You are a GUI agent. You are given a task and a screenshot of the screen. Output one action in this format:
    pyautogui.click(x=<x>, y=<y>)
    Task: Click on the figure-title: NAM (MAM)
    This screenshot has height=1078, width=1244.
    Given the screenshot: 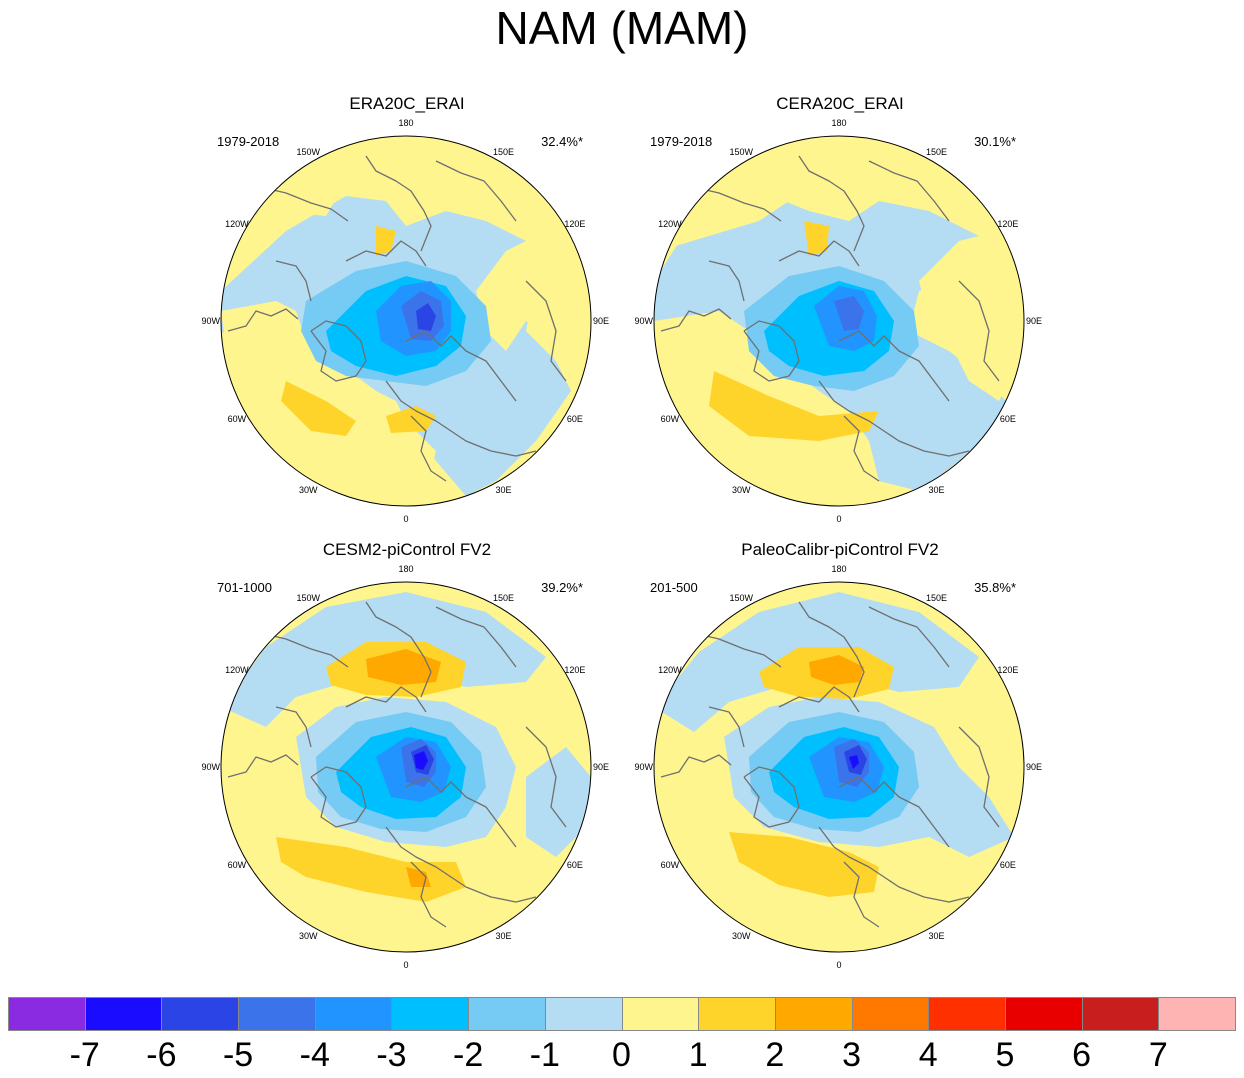 What is the action you would take?
    pyautogui.click(x=622, y=28)
    